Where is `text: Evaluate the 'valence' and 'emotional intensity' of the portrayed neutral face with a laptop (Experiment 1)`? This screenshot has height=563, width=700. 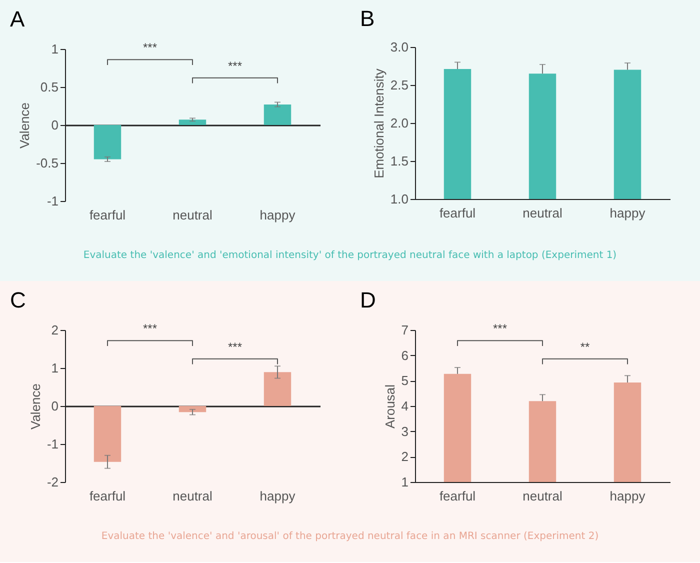 text: Evaluate the 'valence' and 'emotional intensity' of the portrayed neutral face with a laptop (Experiment 1) is located at coordinates (350, 255).